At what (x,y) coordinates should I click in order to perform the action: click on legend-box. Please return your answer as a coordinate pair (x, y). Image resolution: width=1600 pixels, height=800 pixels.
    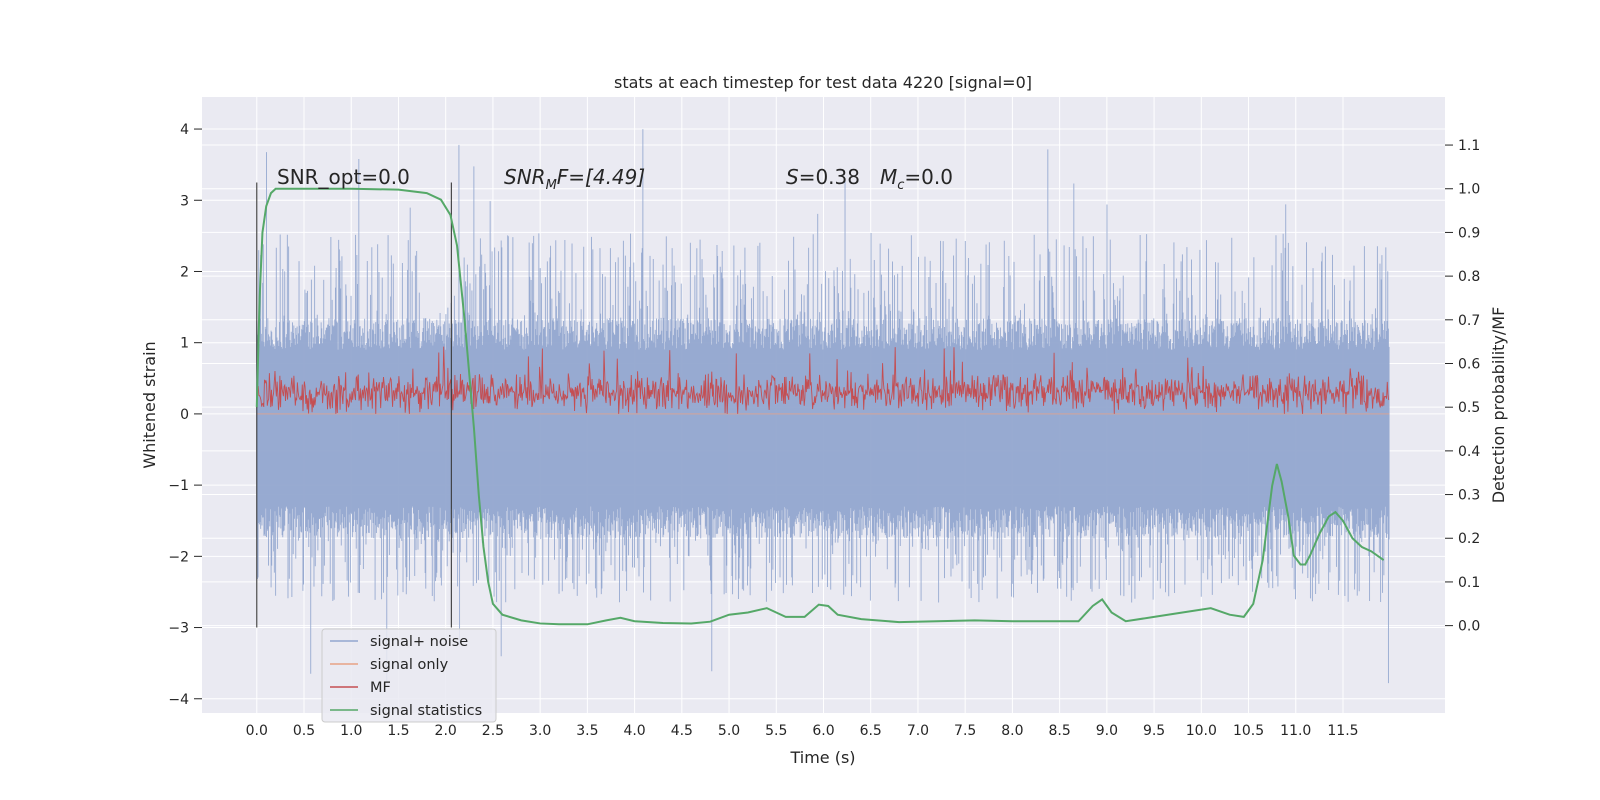
    Looking at the image, I should click on (409, 675).